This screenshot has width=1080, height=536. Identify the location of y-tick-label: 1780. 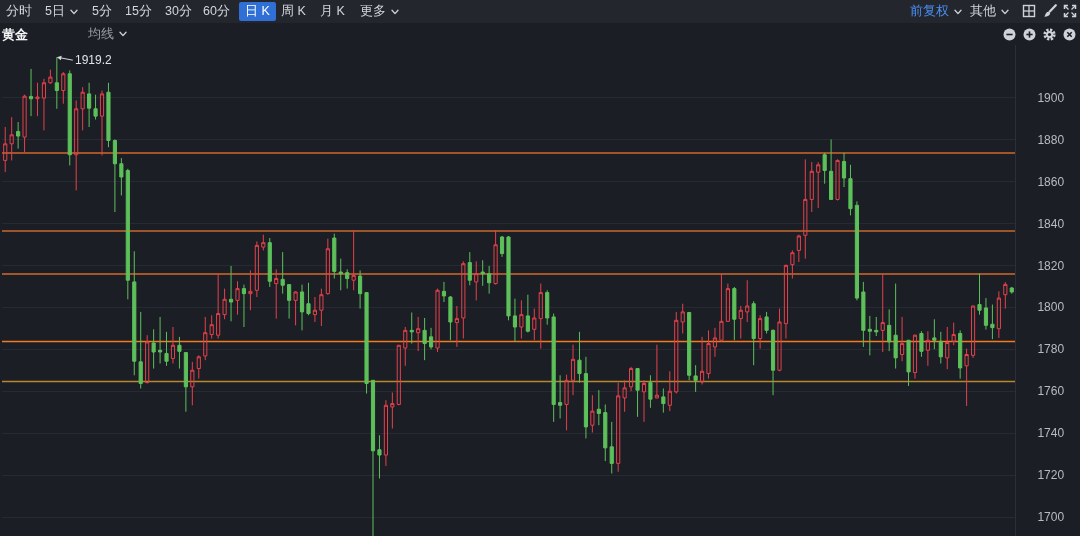
(1051, 349).